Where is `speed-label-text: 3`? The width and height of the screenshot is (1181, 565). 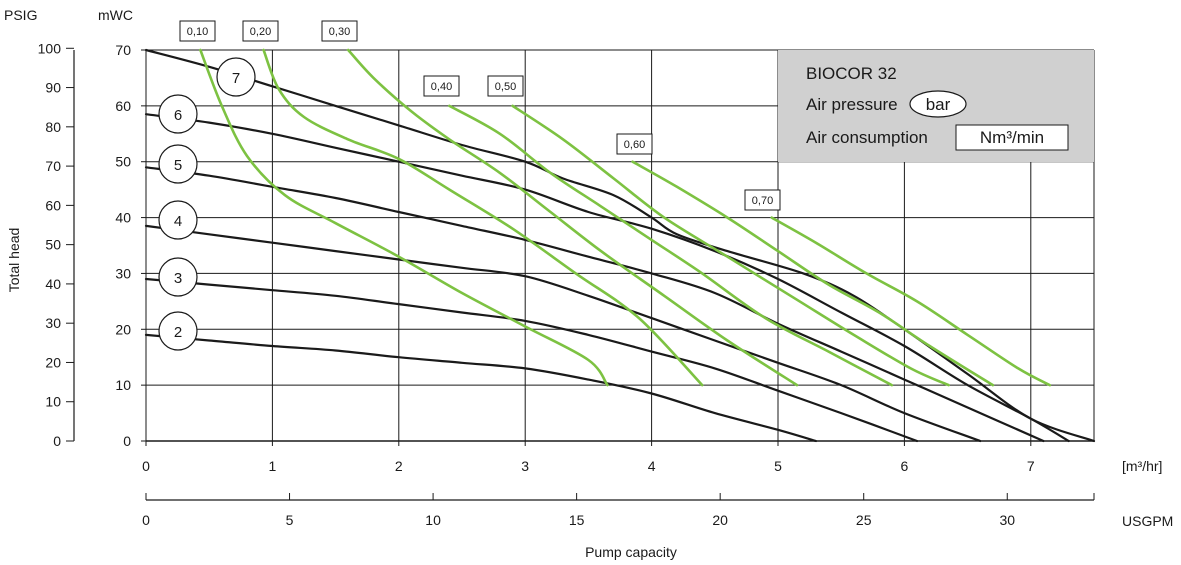 speed-label-text: 3 is located at coordinates (178, 278).